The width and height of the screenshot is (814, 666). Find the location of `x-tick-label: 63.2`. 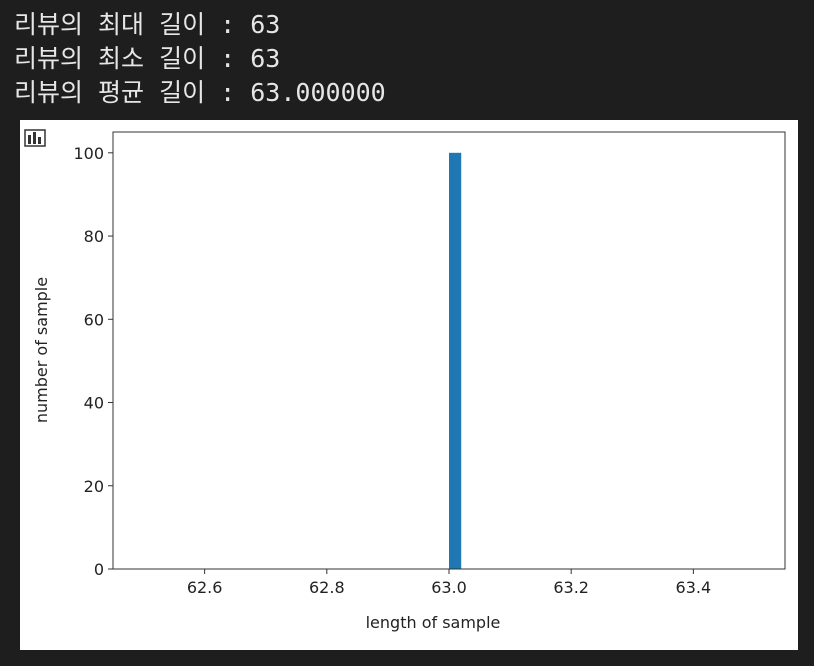

x-tick-label: 63.2 is located at coordinates (571, 587).